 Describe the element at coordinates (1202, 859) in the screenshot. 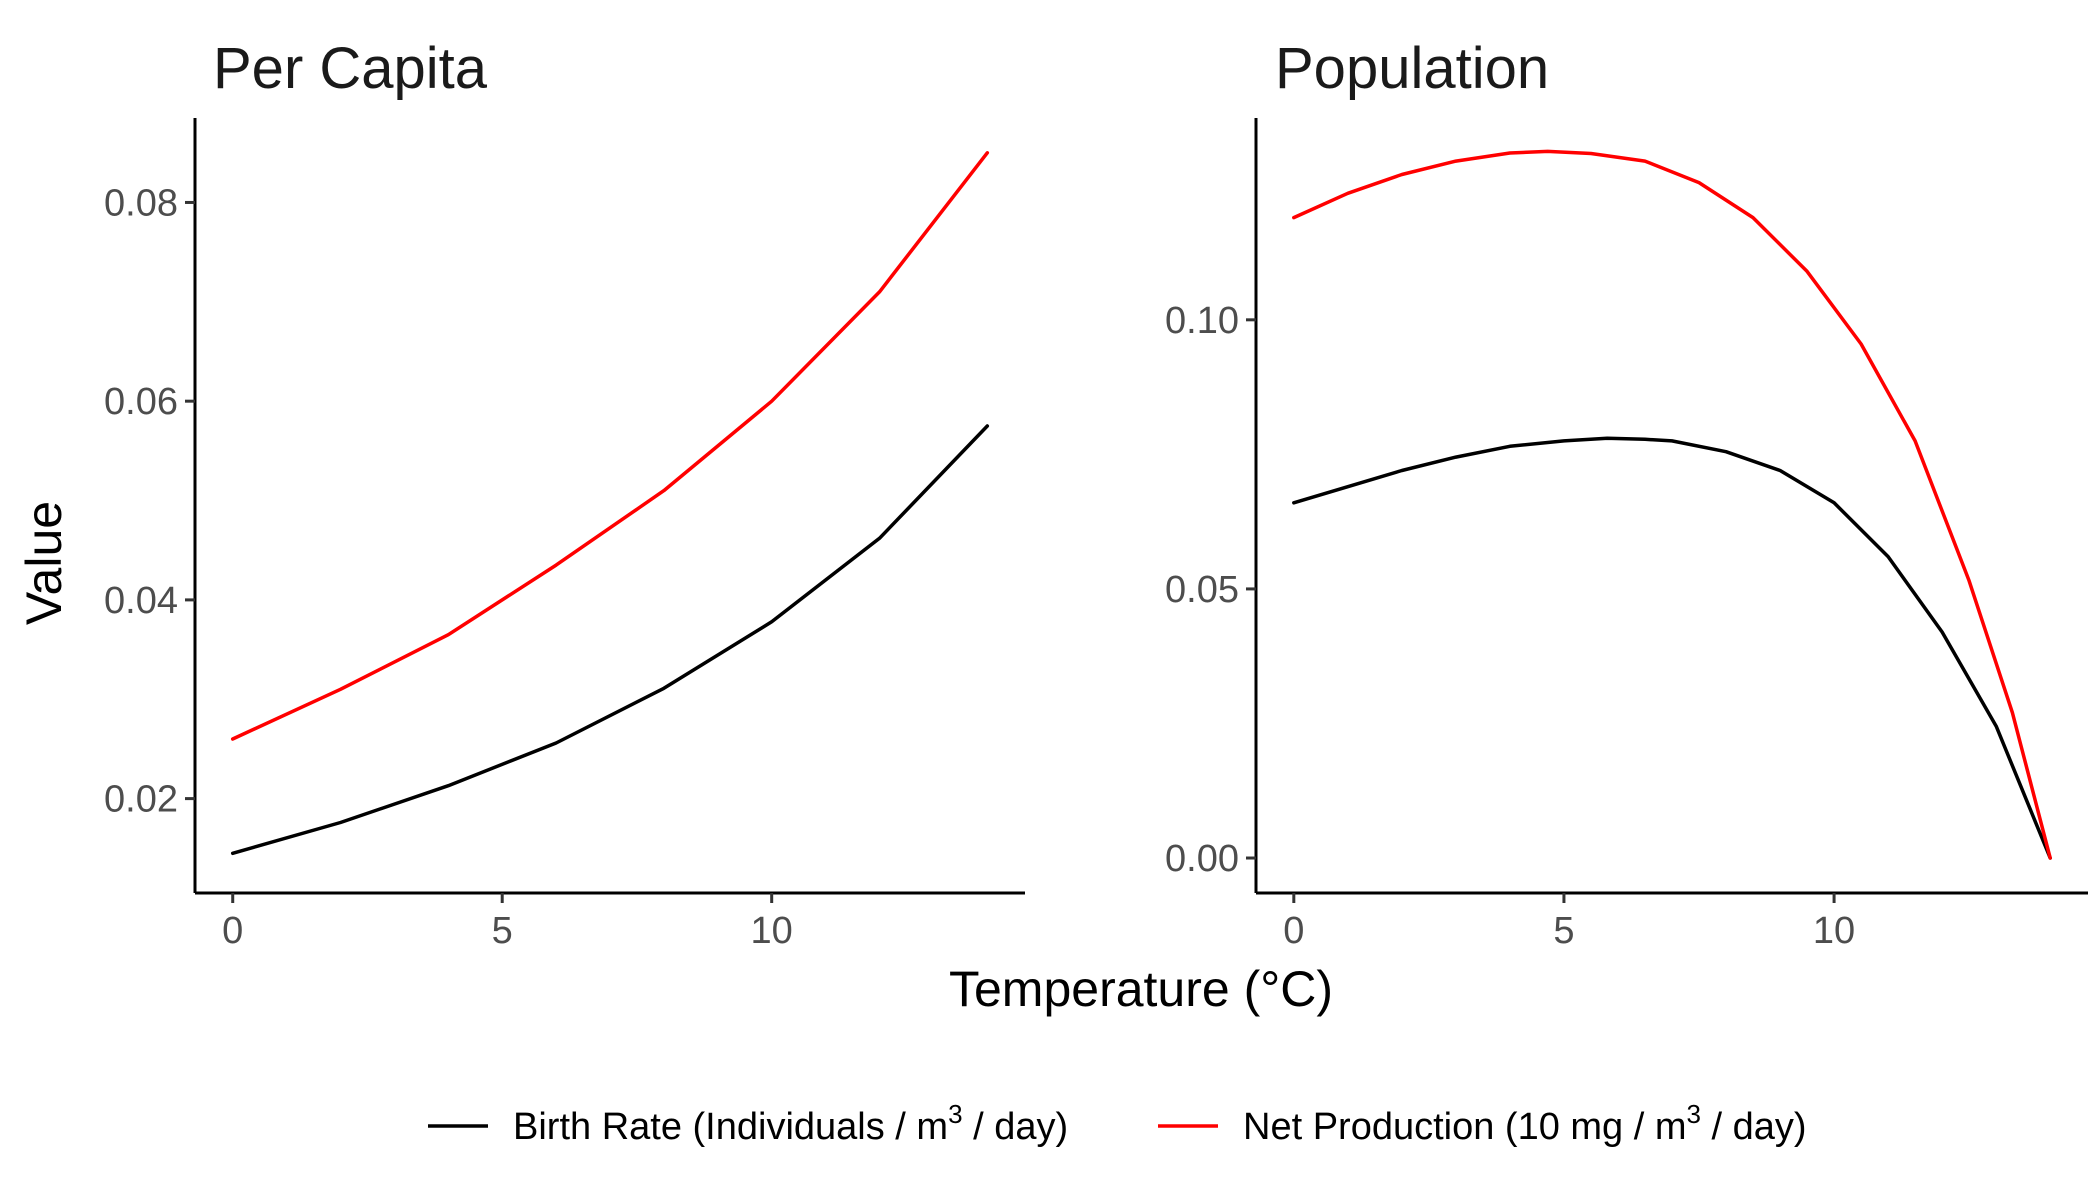

I see `y-tick-label: 0.00` at that location.